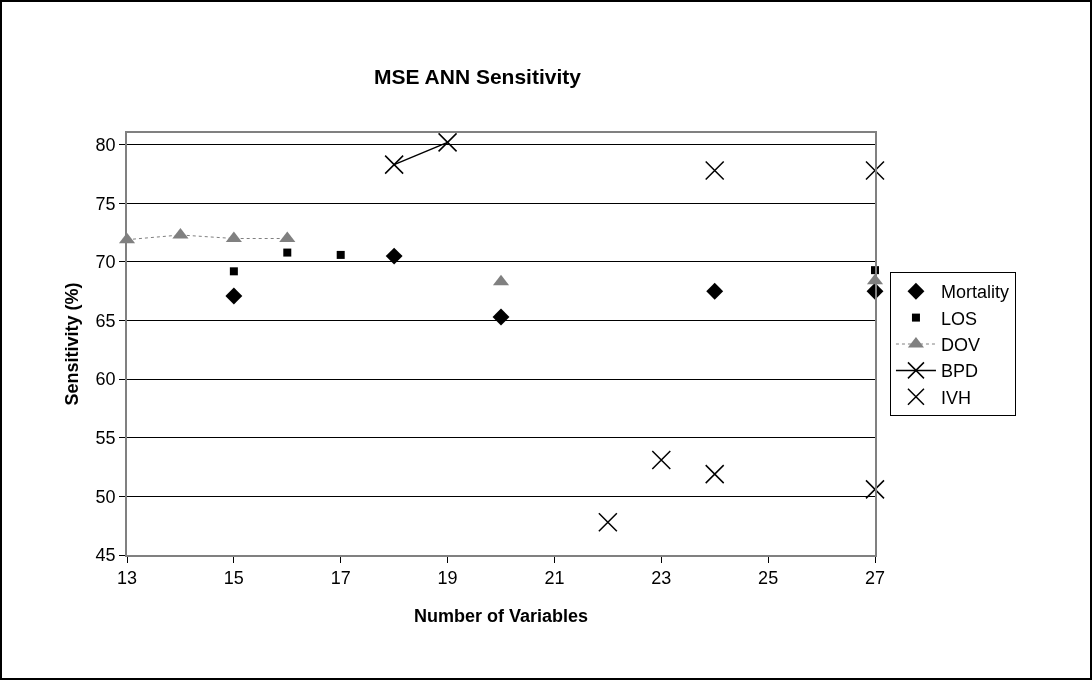  What do you see at coordinates (105, 203) in the screenshot?
I see `y-tick-label: 75` at bounding box center [105, 203].